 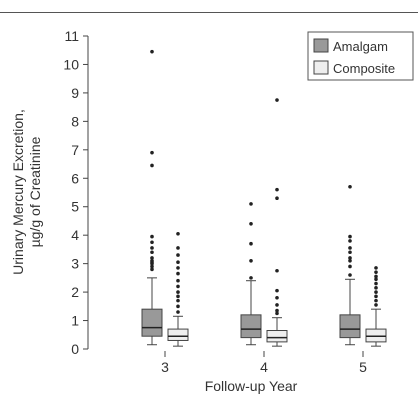 I want to click on y-tick-label-4: 4, so click(x=75, y=235).